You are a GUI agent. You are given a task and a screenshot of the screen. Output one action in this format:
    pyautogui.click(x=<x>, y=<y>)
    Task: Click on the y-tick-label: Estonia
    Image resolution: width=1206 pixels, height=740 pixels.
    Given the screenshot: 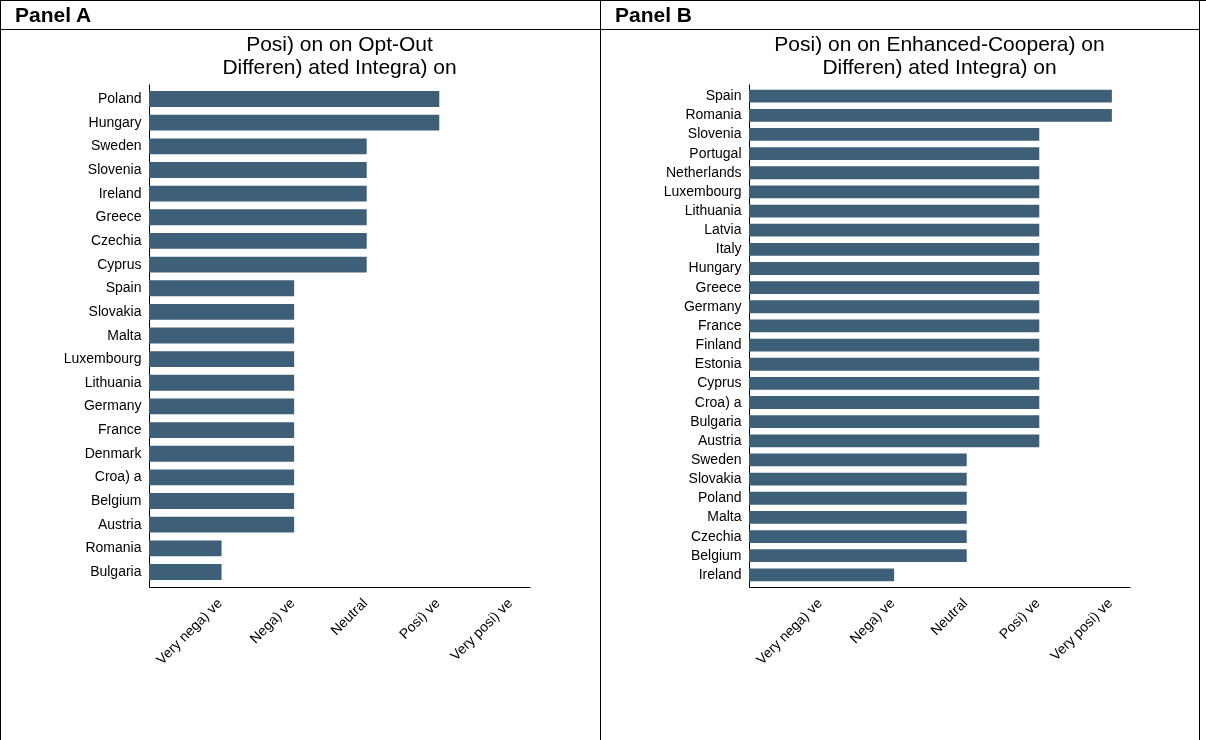 What is the action you would take?
    pyautogui.click(x=718, y=363)
    